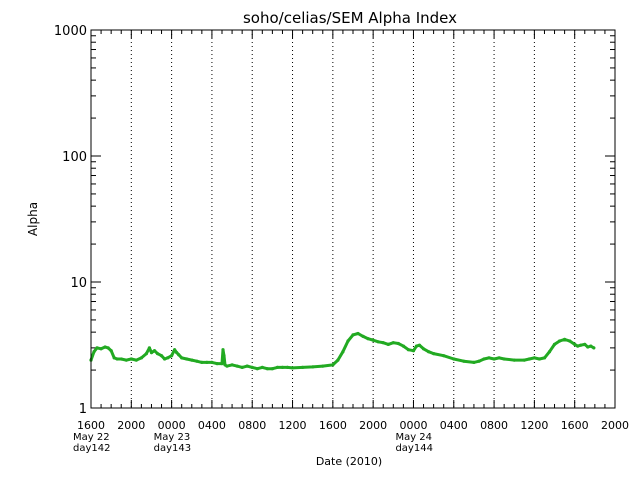 The image size is (640, 480). Describe the element at coordinates (91, 448) in the screenshot. I see `x-doy-label: day142` at that location.